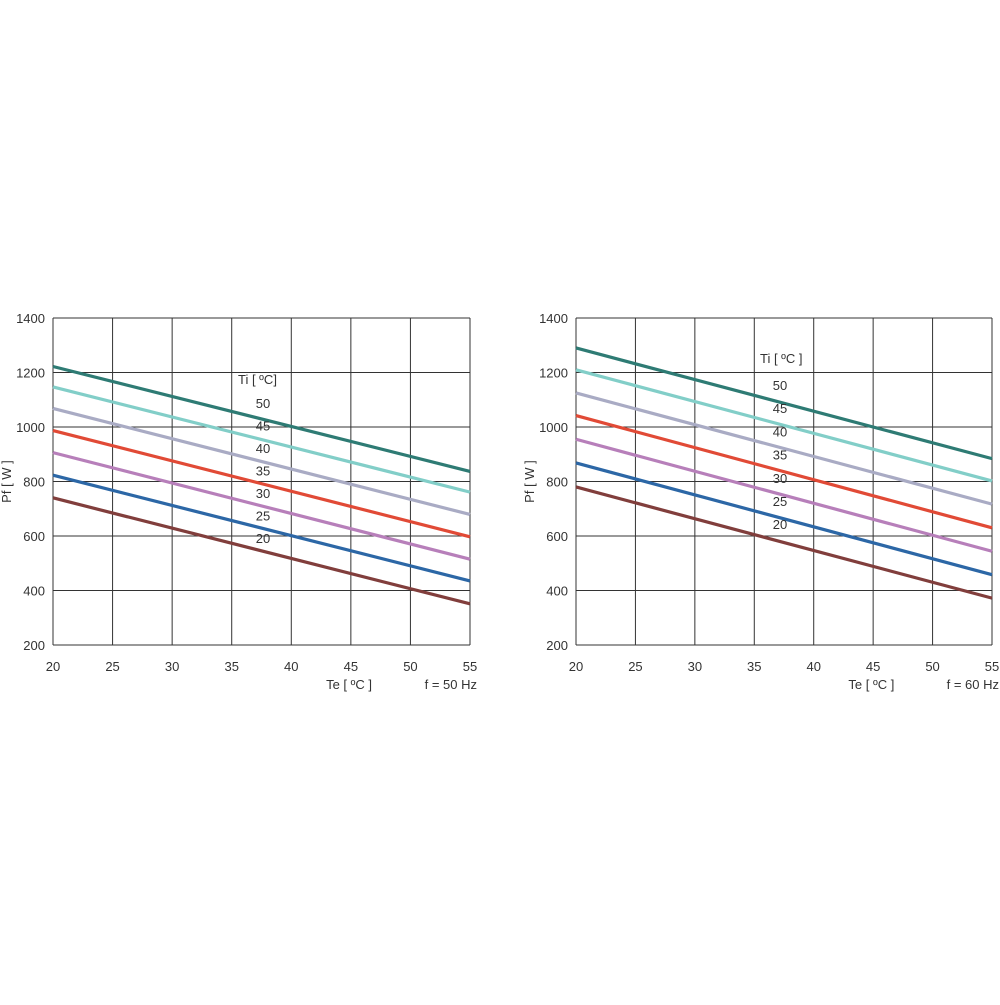 This screenshot has height=1005, width=1000. What do you see at coordinates (553, 373) in the screenshot?
I see `chart-1-y-tick-label: 1200` at bounding box center [553, 373].